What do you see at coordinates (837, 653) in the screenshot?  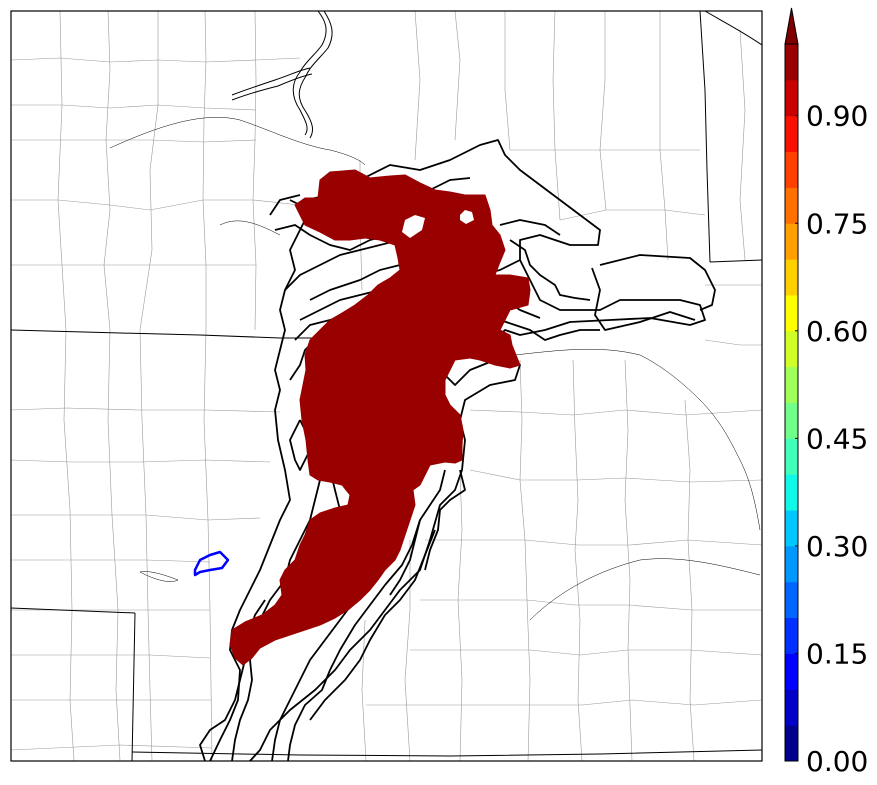 I see `colorbar-tick-label: 0.15` at bounding box center [837, 653].